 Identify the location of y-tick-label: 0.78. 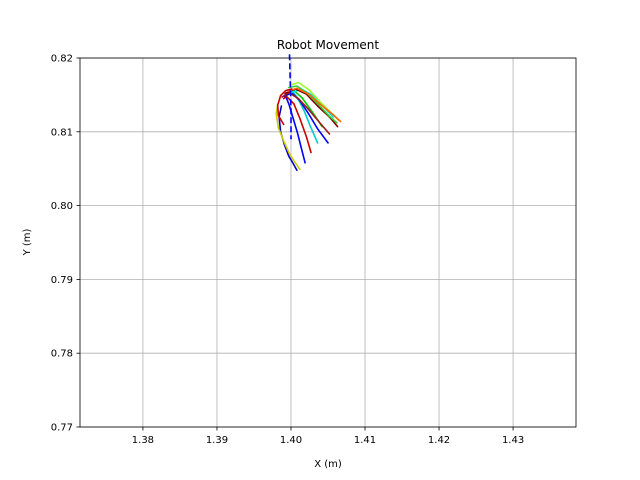
(62, 354).